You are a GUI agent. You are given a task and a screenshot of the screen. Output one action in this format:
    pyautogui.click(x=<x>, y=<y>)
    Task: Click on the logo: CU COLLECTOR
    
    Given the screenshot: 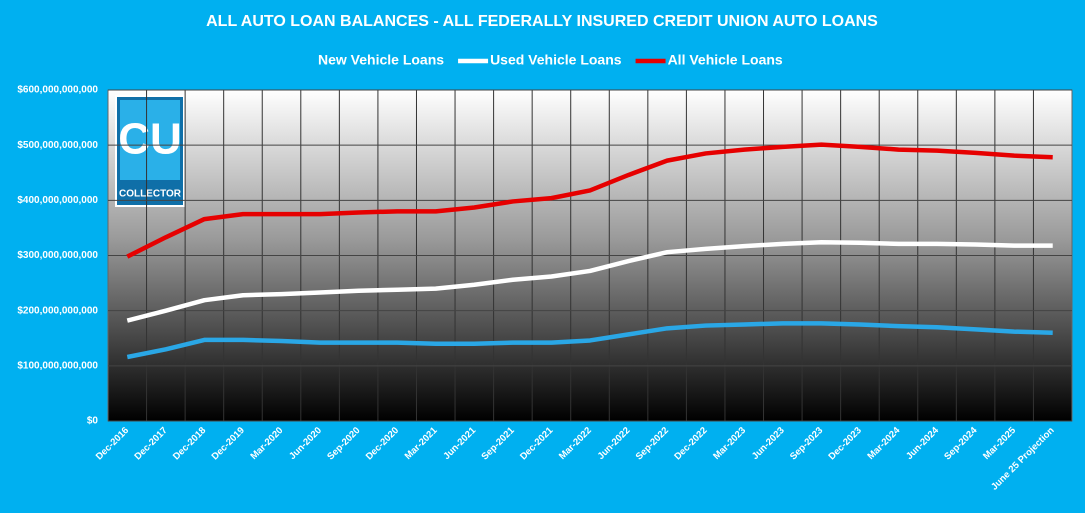 What is the action you would take?
    pyautogui.click(x=150, y=151)
    